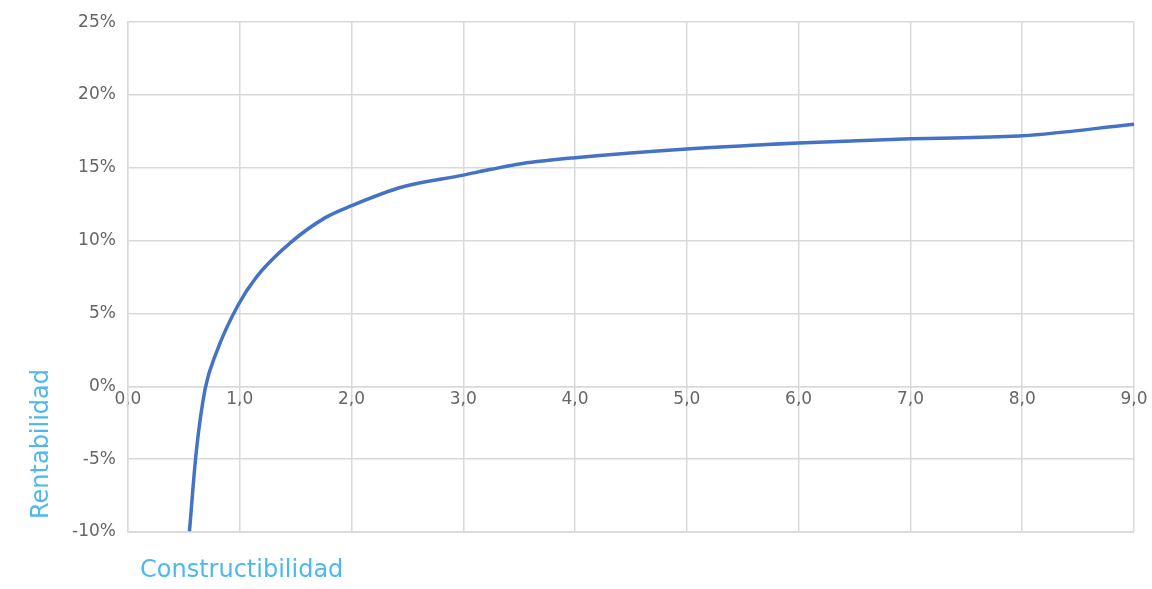 The width and height of the screenshot is (1152, 589). I want to click on x-tick-label: 4,0, so click(575, 397).